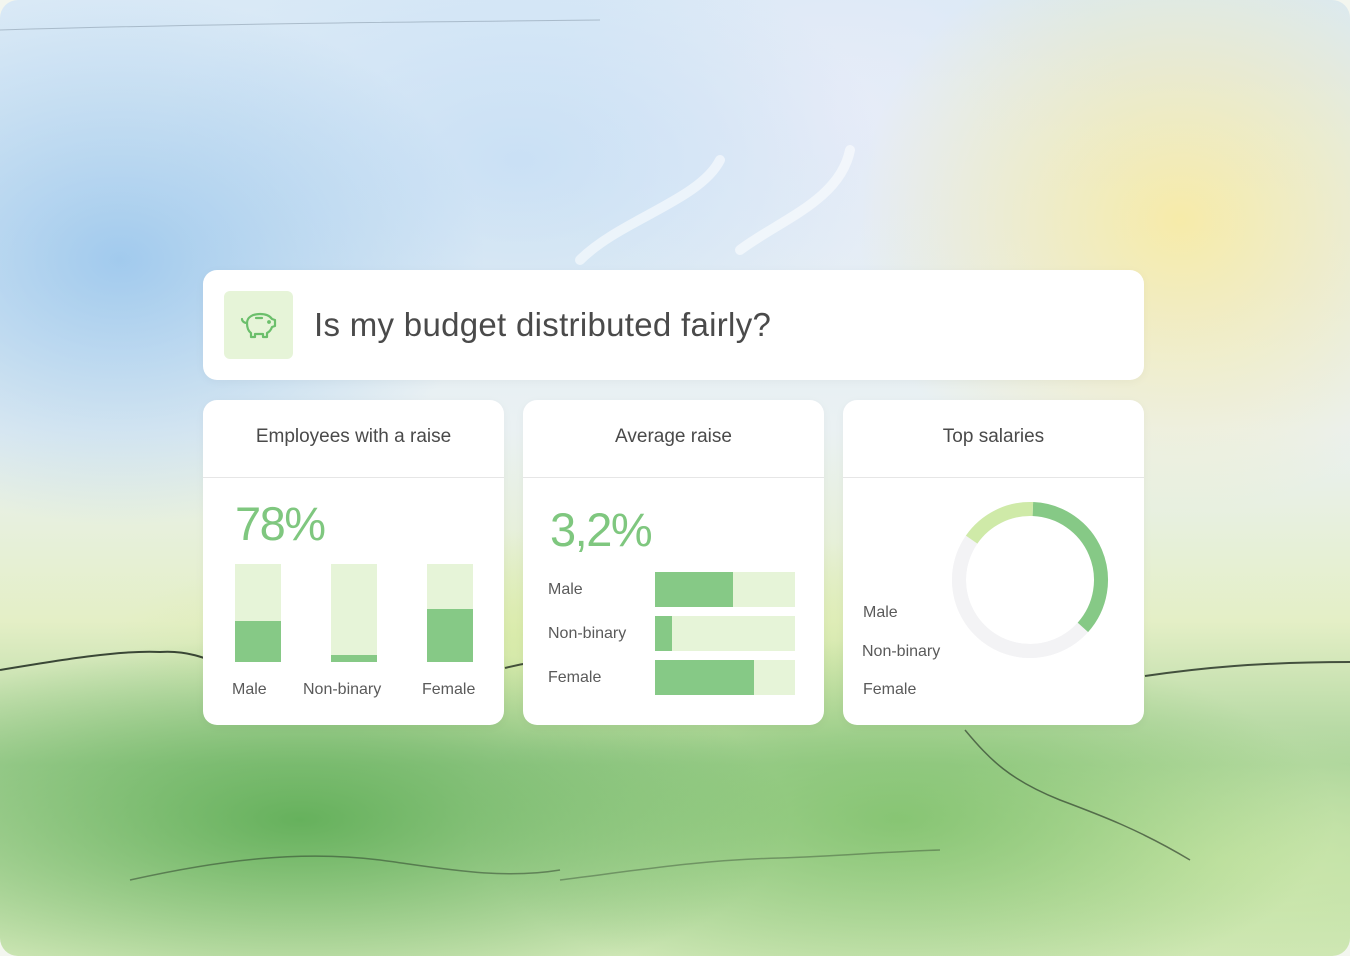 The height and width of the screenshot is (956, 1350). What do you see at coordinates (543, 324) in the screenshot?
I see `question-text: Is my budget distributed fairly?` at bounding box center [543, 324].